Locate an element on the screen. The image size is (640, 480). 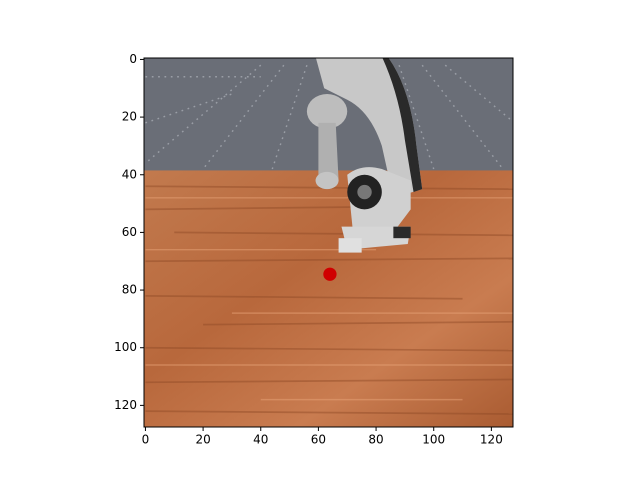
y-tick-label: 60 is located at coordinates (129, 232).